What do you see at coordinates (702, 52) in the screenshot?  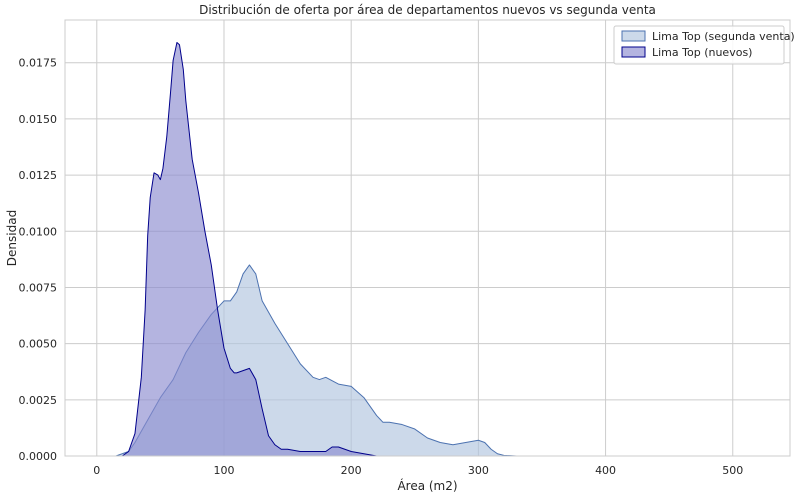 I see `legend-label-nuevos: Lima Top (nuevos)` at bounding box center [702, 52].